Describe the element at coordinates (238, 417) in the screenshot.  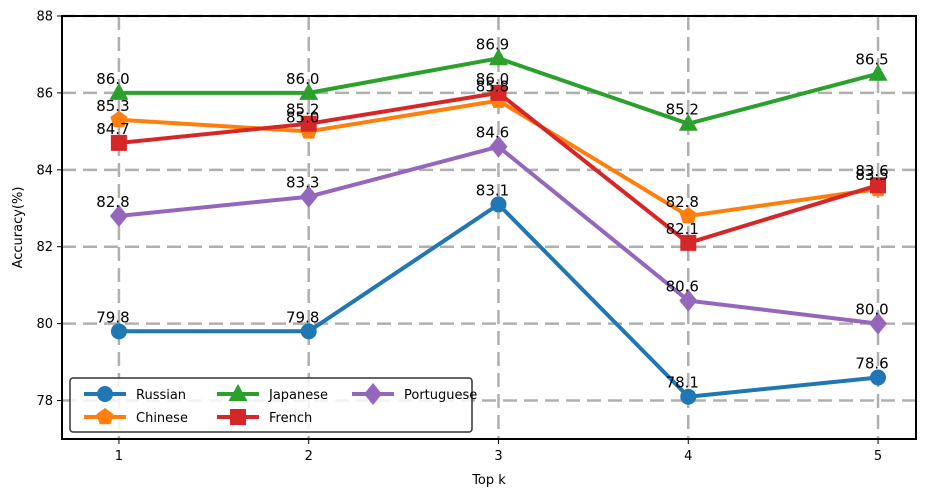
I see `legend-marker-french` at that location.